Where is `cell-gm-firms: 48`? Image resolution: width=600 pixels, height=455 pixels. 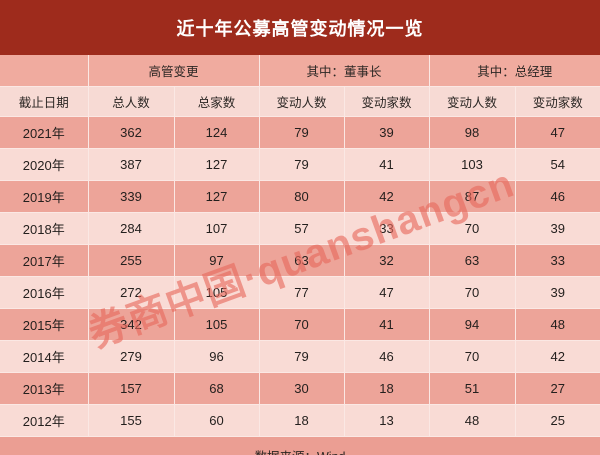 cell-gm-firms: 48 is located at coordinates (557, 324).